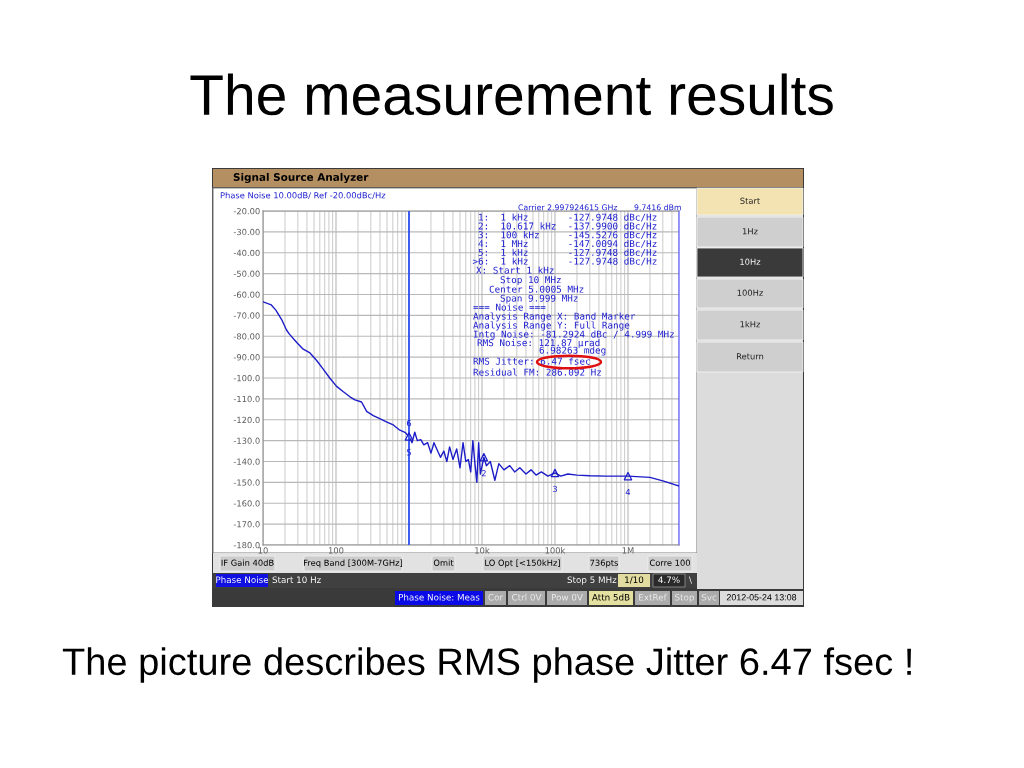 This screenshot has width=1024, height=768. What do you see at coordinates (486, 665) in the screenshot?
I see `text: The picture describes RMS phase Jitter 6.47 fsec !` at bounding box center [486, 665].